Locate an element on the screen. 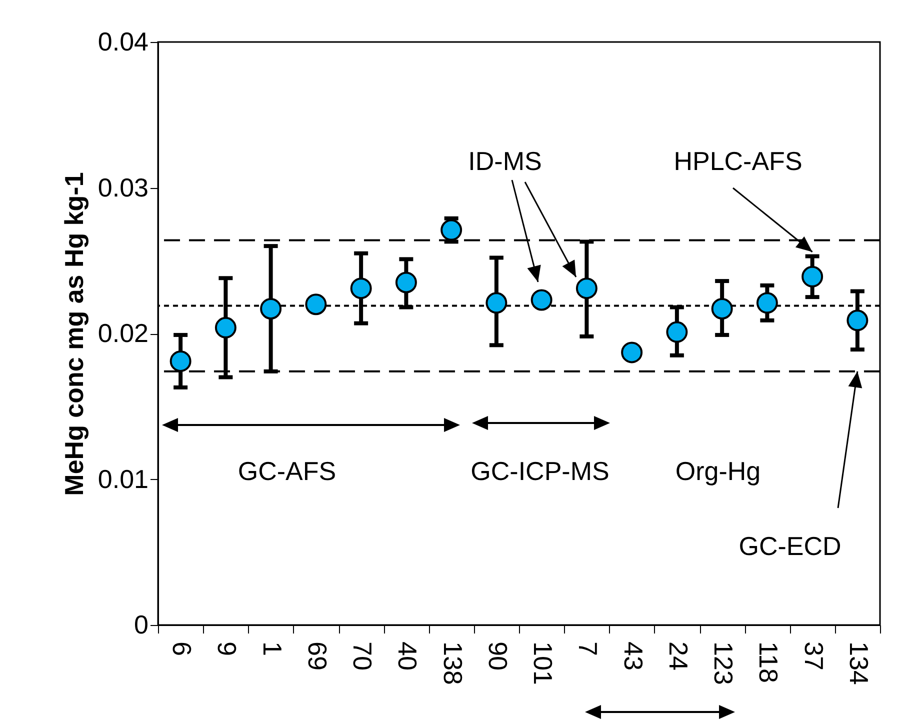 The height and width of the screenshot is (727, 909). annotation: GC-ECD is located at coordinates (790, 546).